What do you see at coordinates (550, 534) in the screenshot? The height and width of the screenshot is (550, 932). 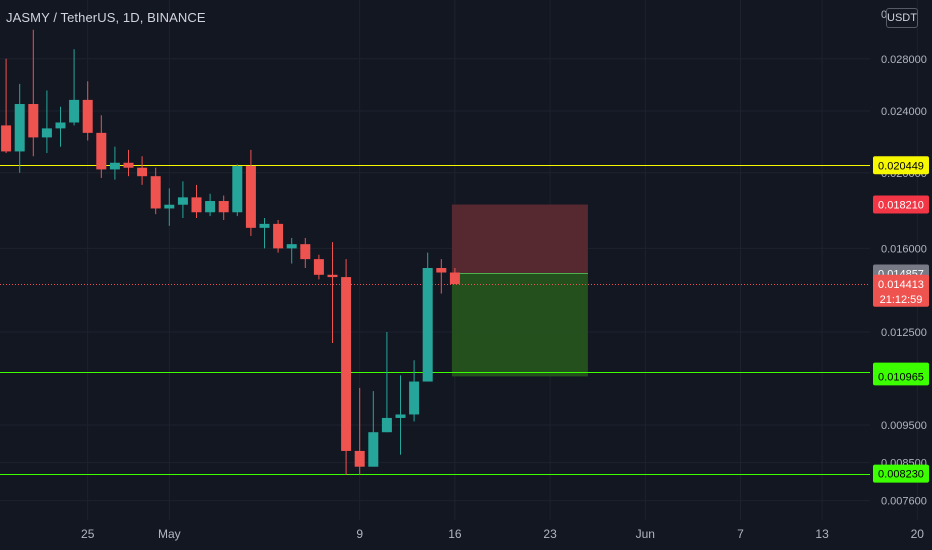 I see `x-tick-label: 23` at bounding box center [550, 534].